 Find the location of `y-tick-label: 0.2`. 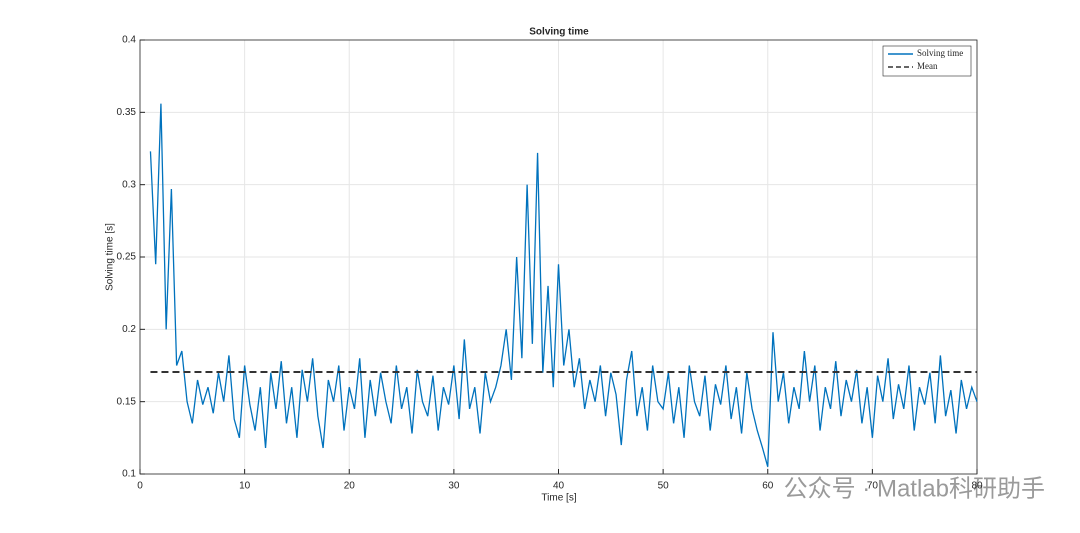

y-tick-label: 0.2 is located at coordinates (129, 329).